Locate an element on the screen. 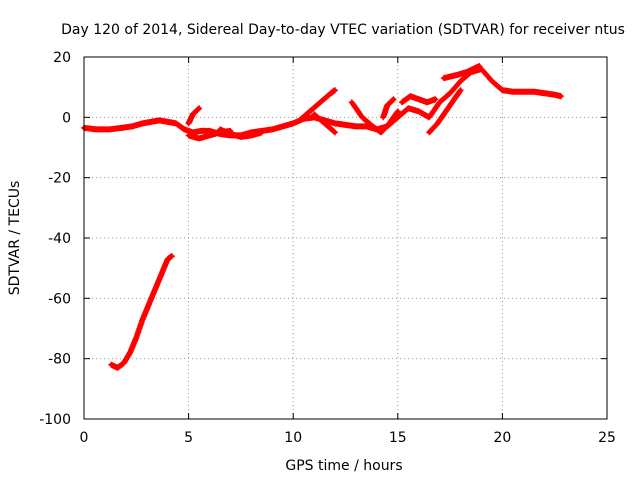 This screenshot has height=480, width=640. y-tick-label: -60 is located at coordinates (59, 299).